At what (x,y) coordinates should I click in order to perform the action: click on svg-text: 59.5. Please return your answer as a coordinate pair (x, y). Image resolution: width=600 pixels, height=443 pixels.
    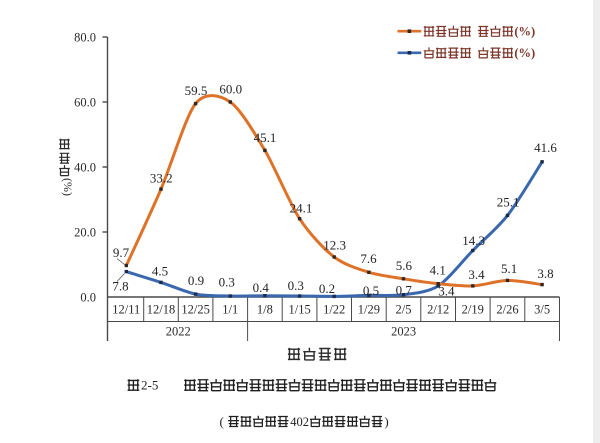
    Looking at the image, I should click on (196, 90).